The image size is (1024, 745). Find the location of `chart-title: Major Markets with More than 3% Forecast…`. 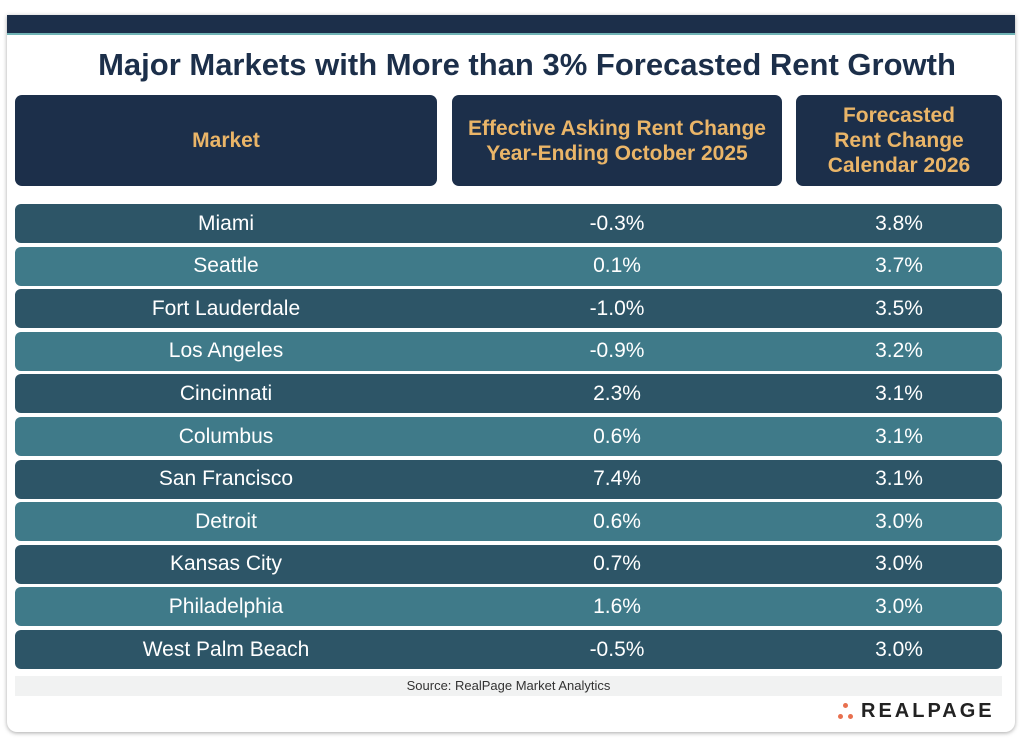

chart-title: Major Markets with More than 3% Forecast… is located at coordinates (527, 64).